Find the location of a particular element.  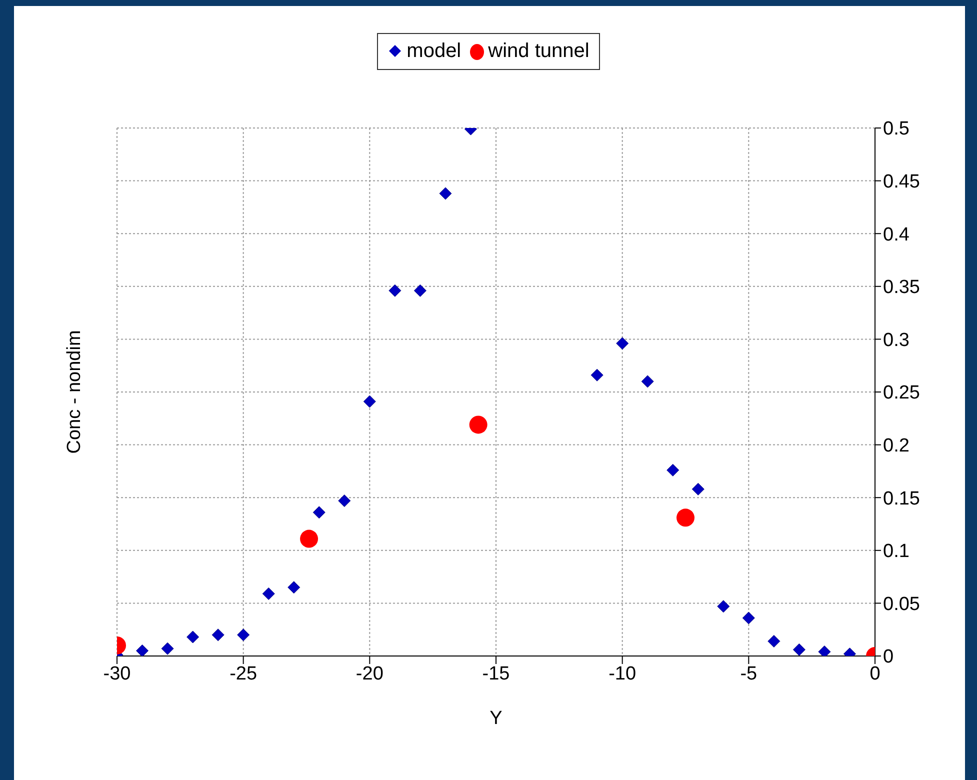

y-tick-label: 0.05 is located at coordinates (901, 604).